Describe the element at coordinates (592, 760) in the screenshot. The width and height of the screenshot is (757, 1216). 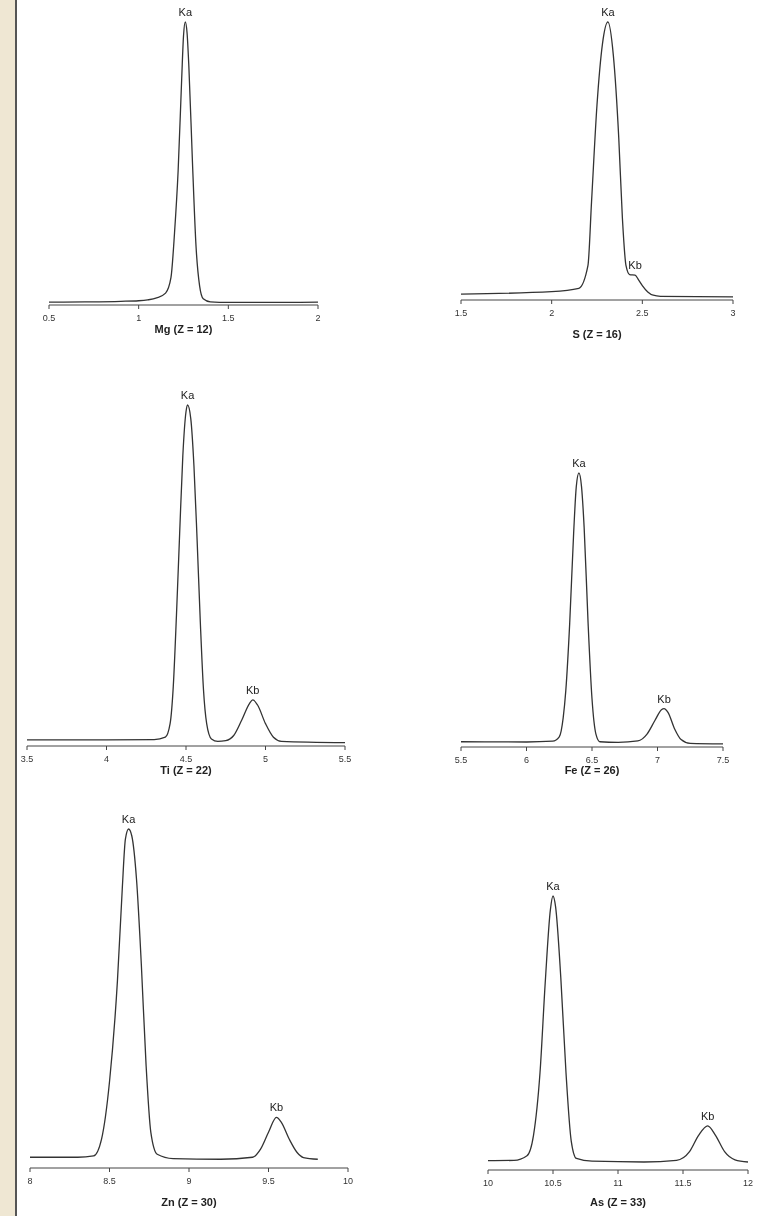
I see `x-tick-label: 6.5` at that location.